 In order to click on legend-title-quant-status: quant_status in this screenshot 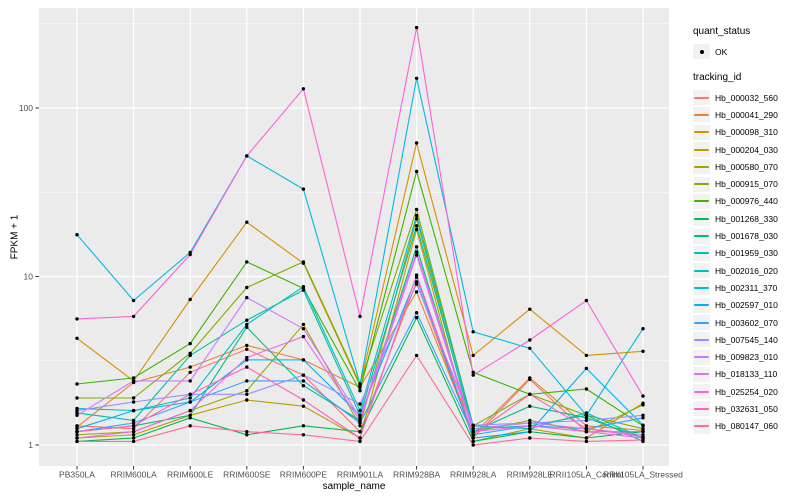, I will do `click(722, 31)`.